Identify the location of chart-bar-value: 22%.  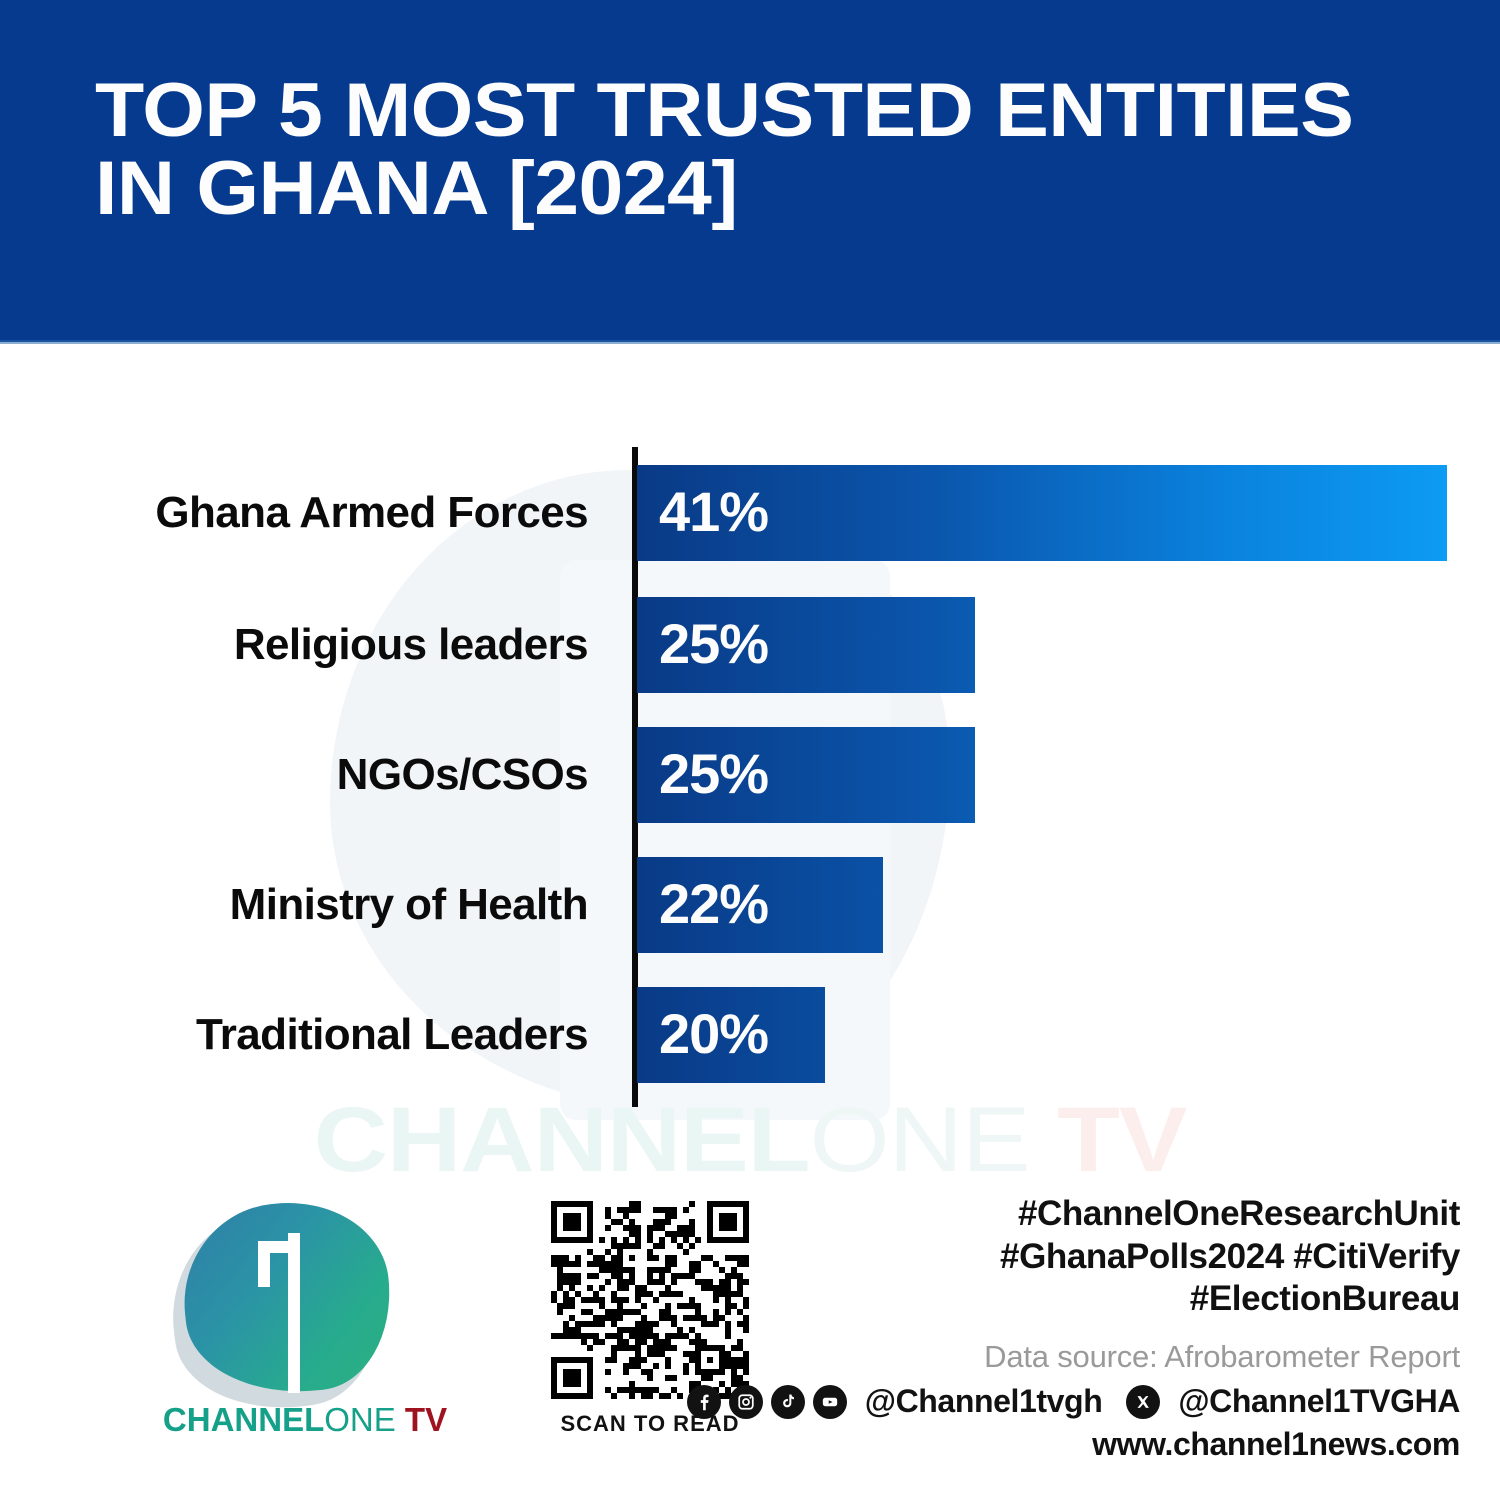
(714, 904).